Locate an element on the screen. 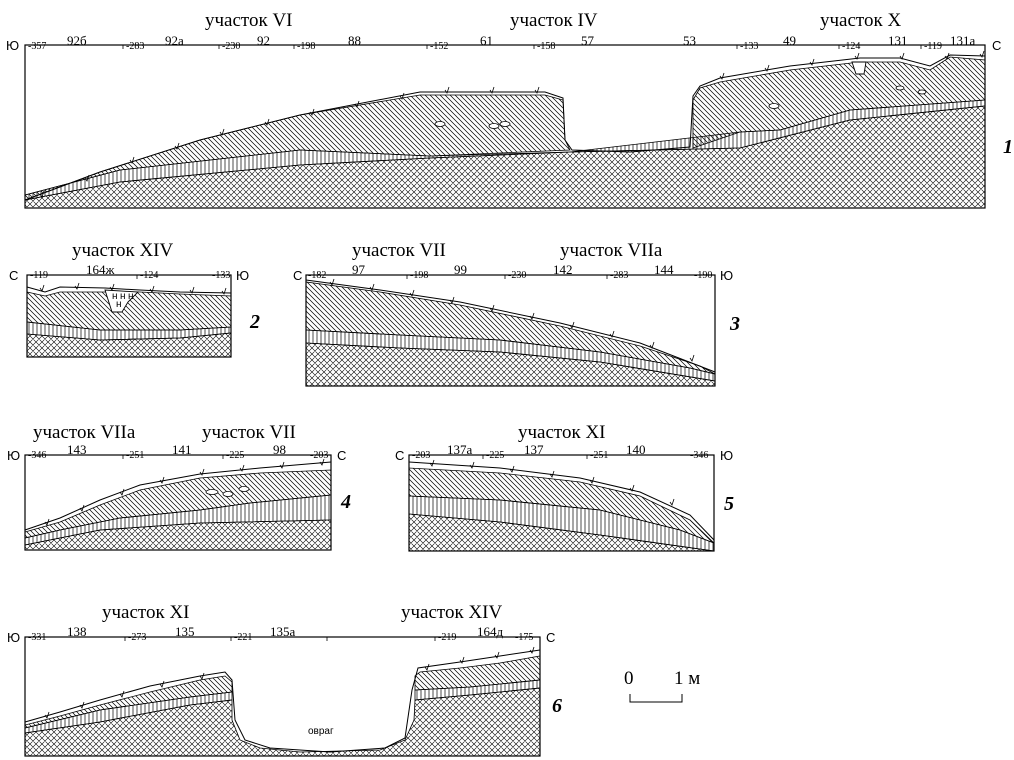 The width and height of the screenshot is (1014, 760). elevation-label: -225 is located at coordinates (495, 455).